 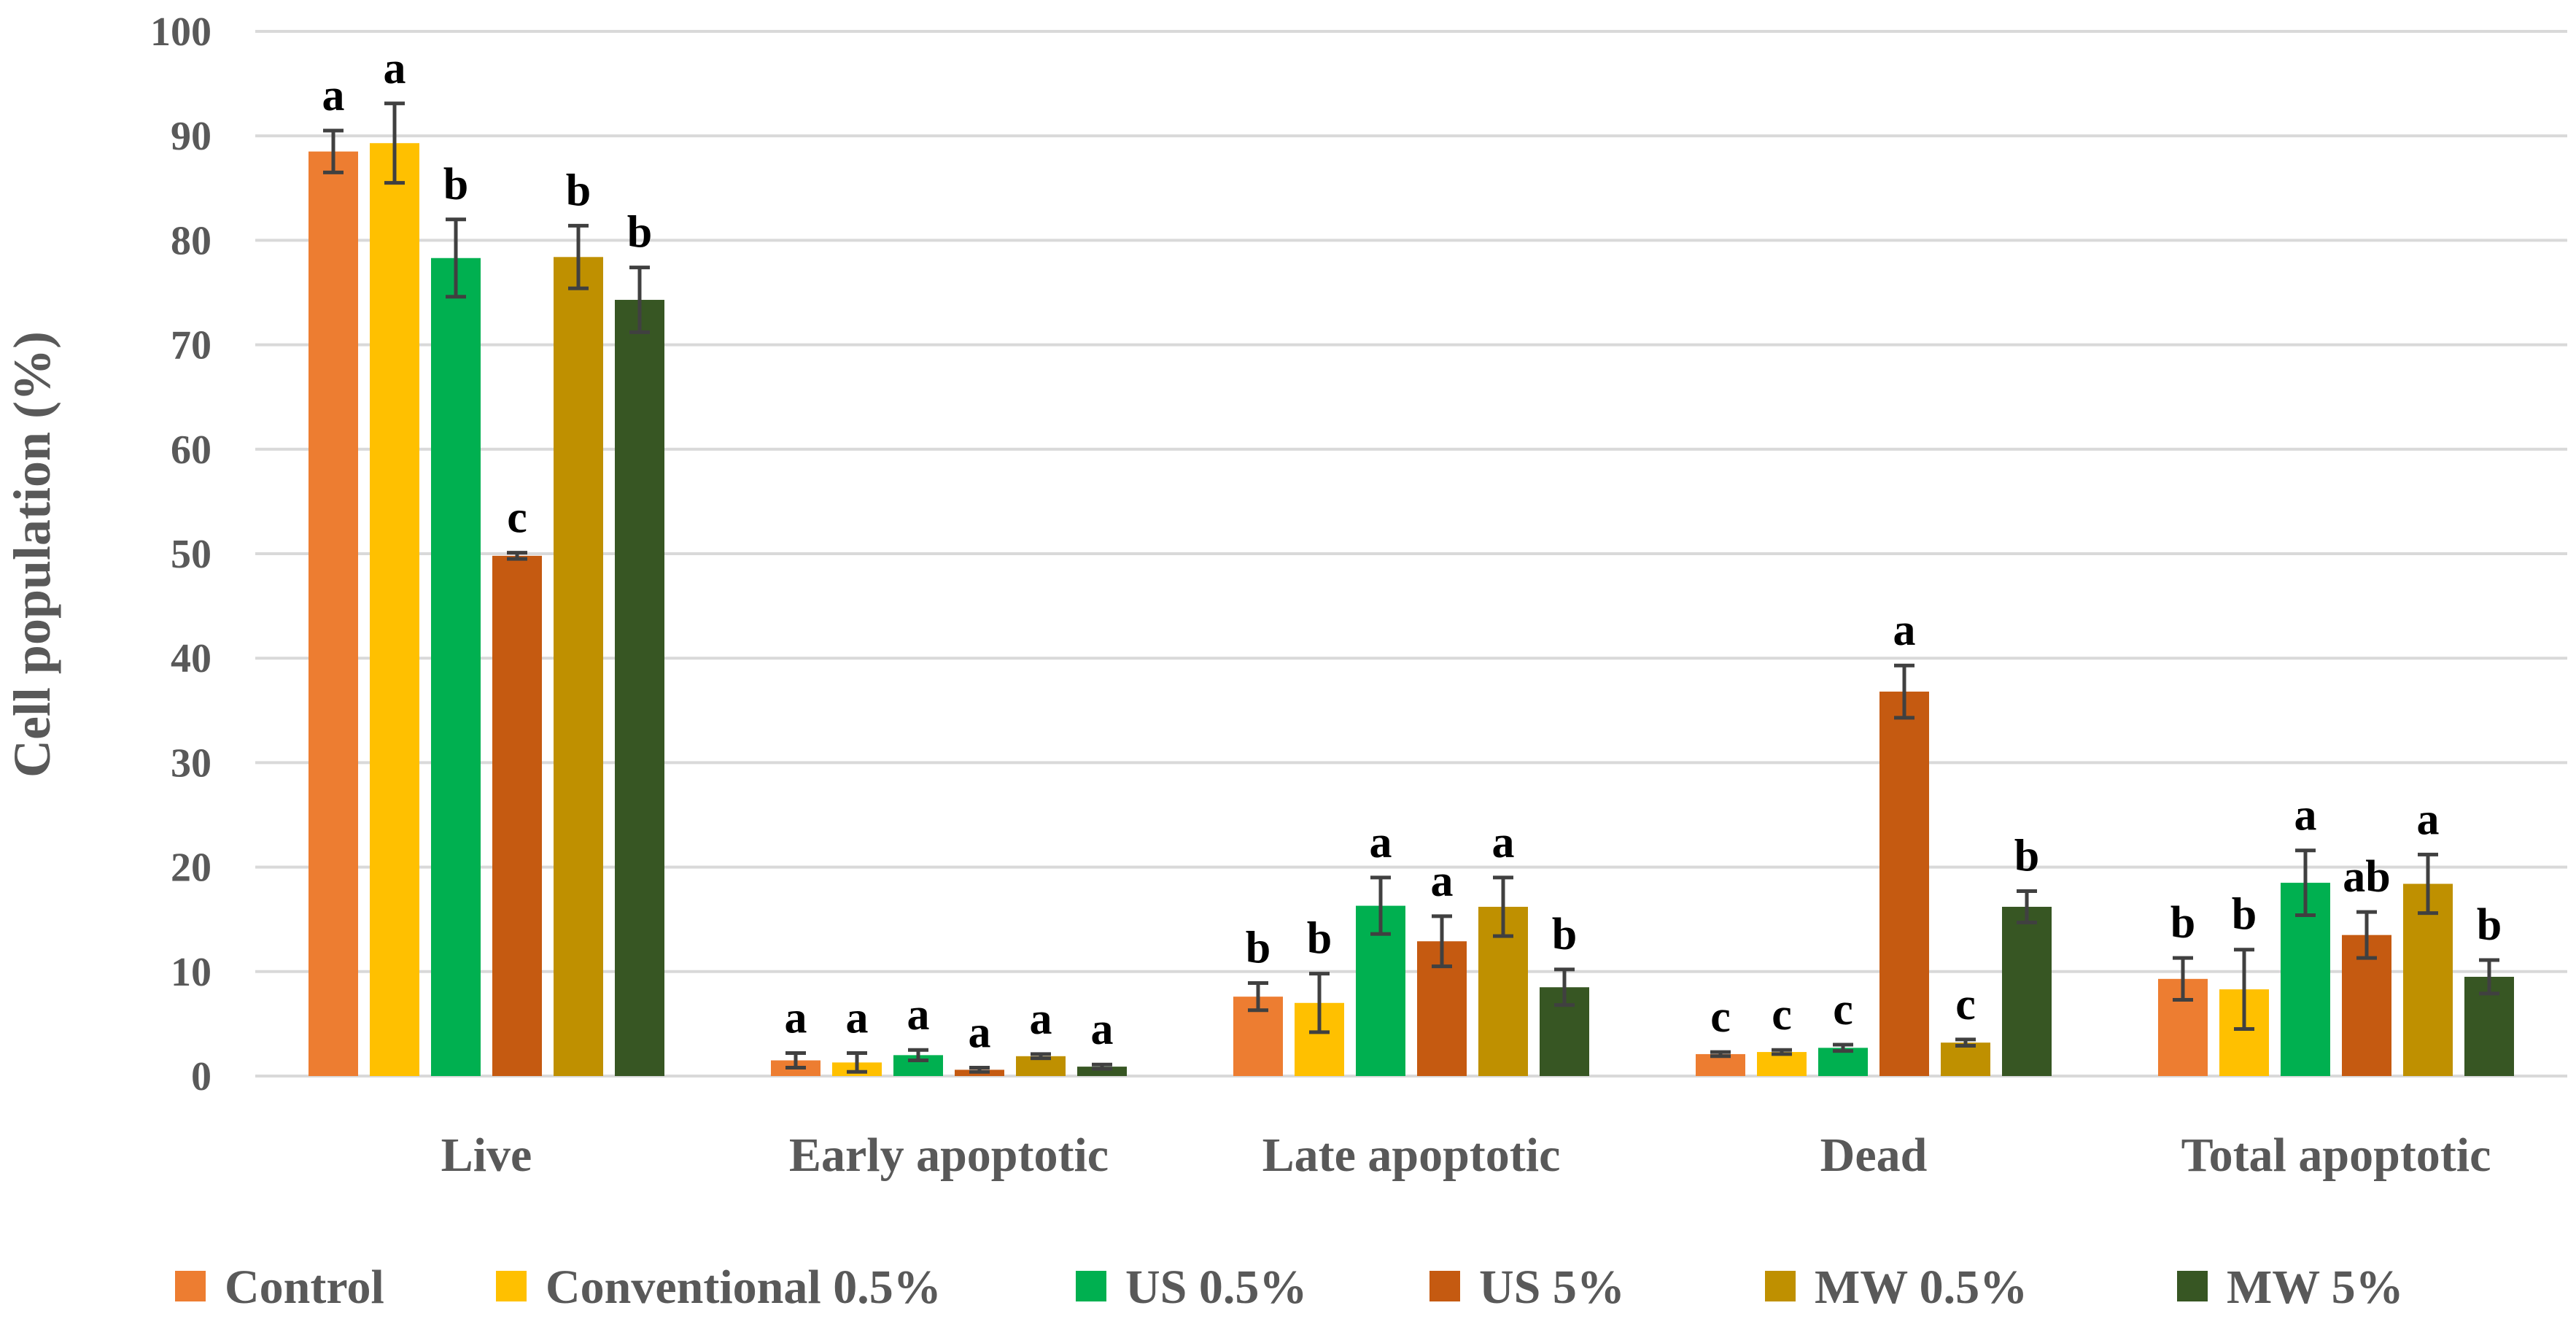 I want to click on y-axis-title: Cell population (%), so click(x=32, y=554).